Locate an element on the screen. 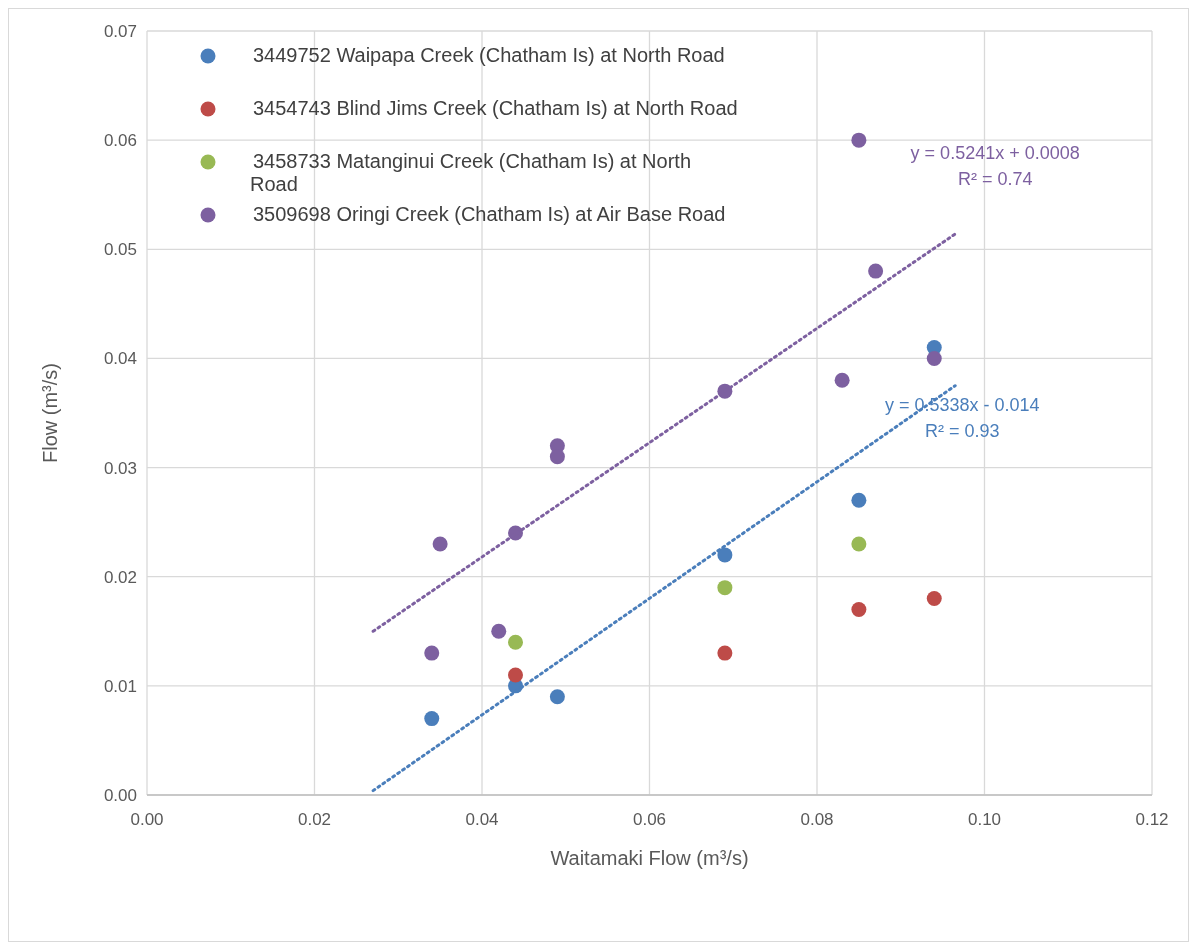 This screenshot has width=1197, height=950. annotation: R² = 0.93 is located at coordinates (962, 430).